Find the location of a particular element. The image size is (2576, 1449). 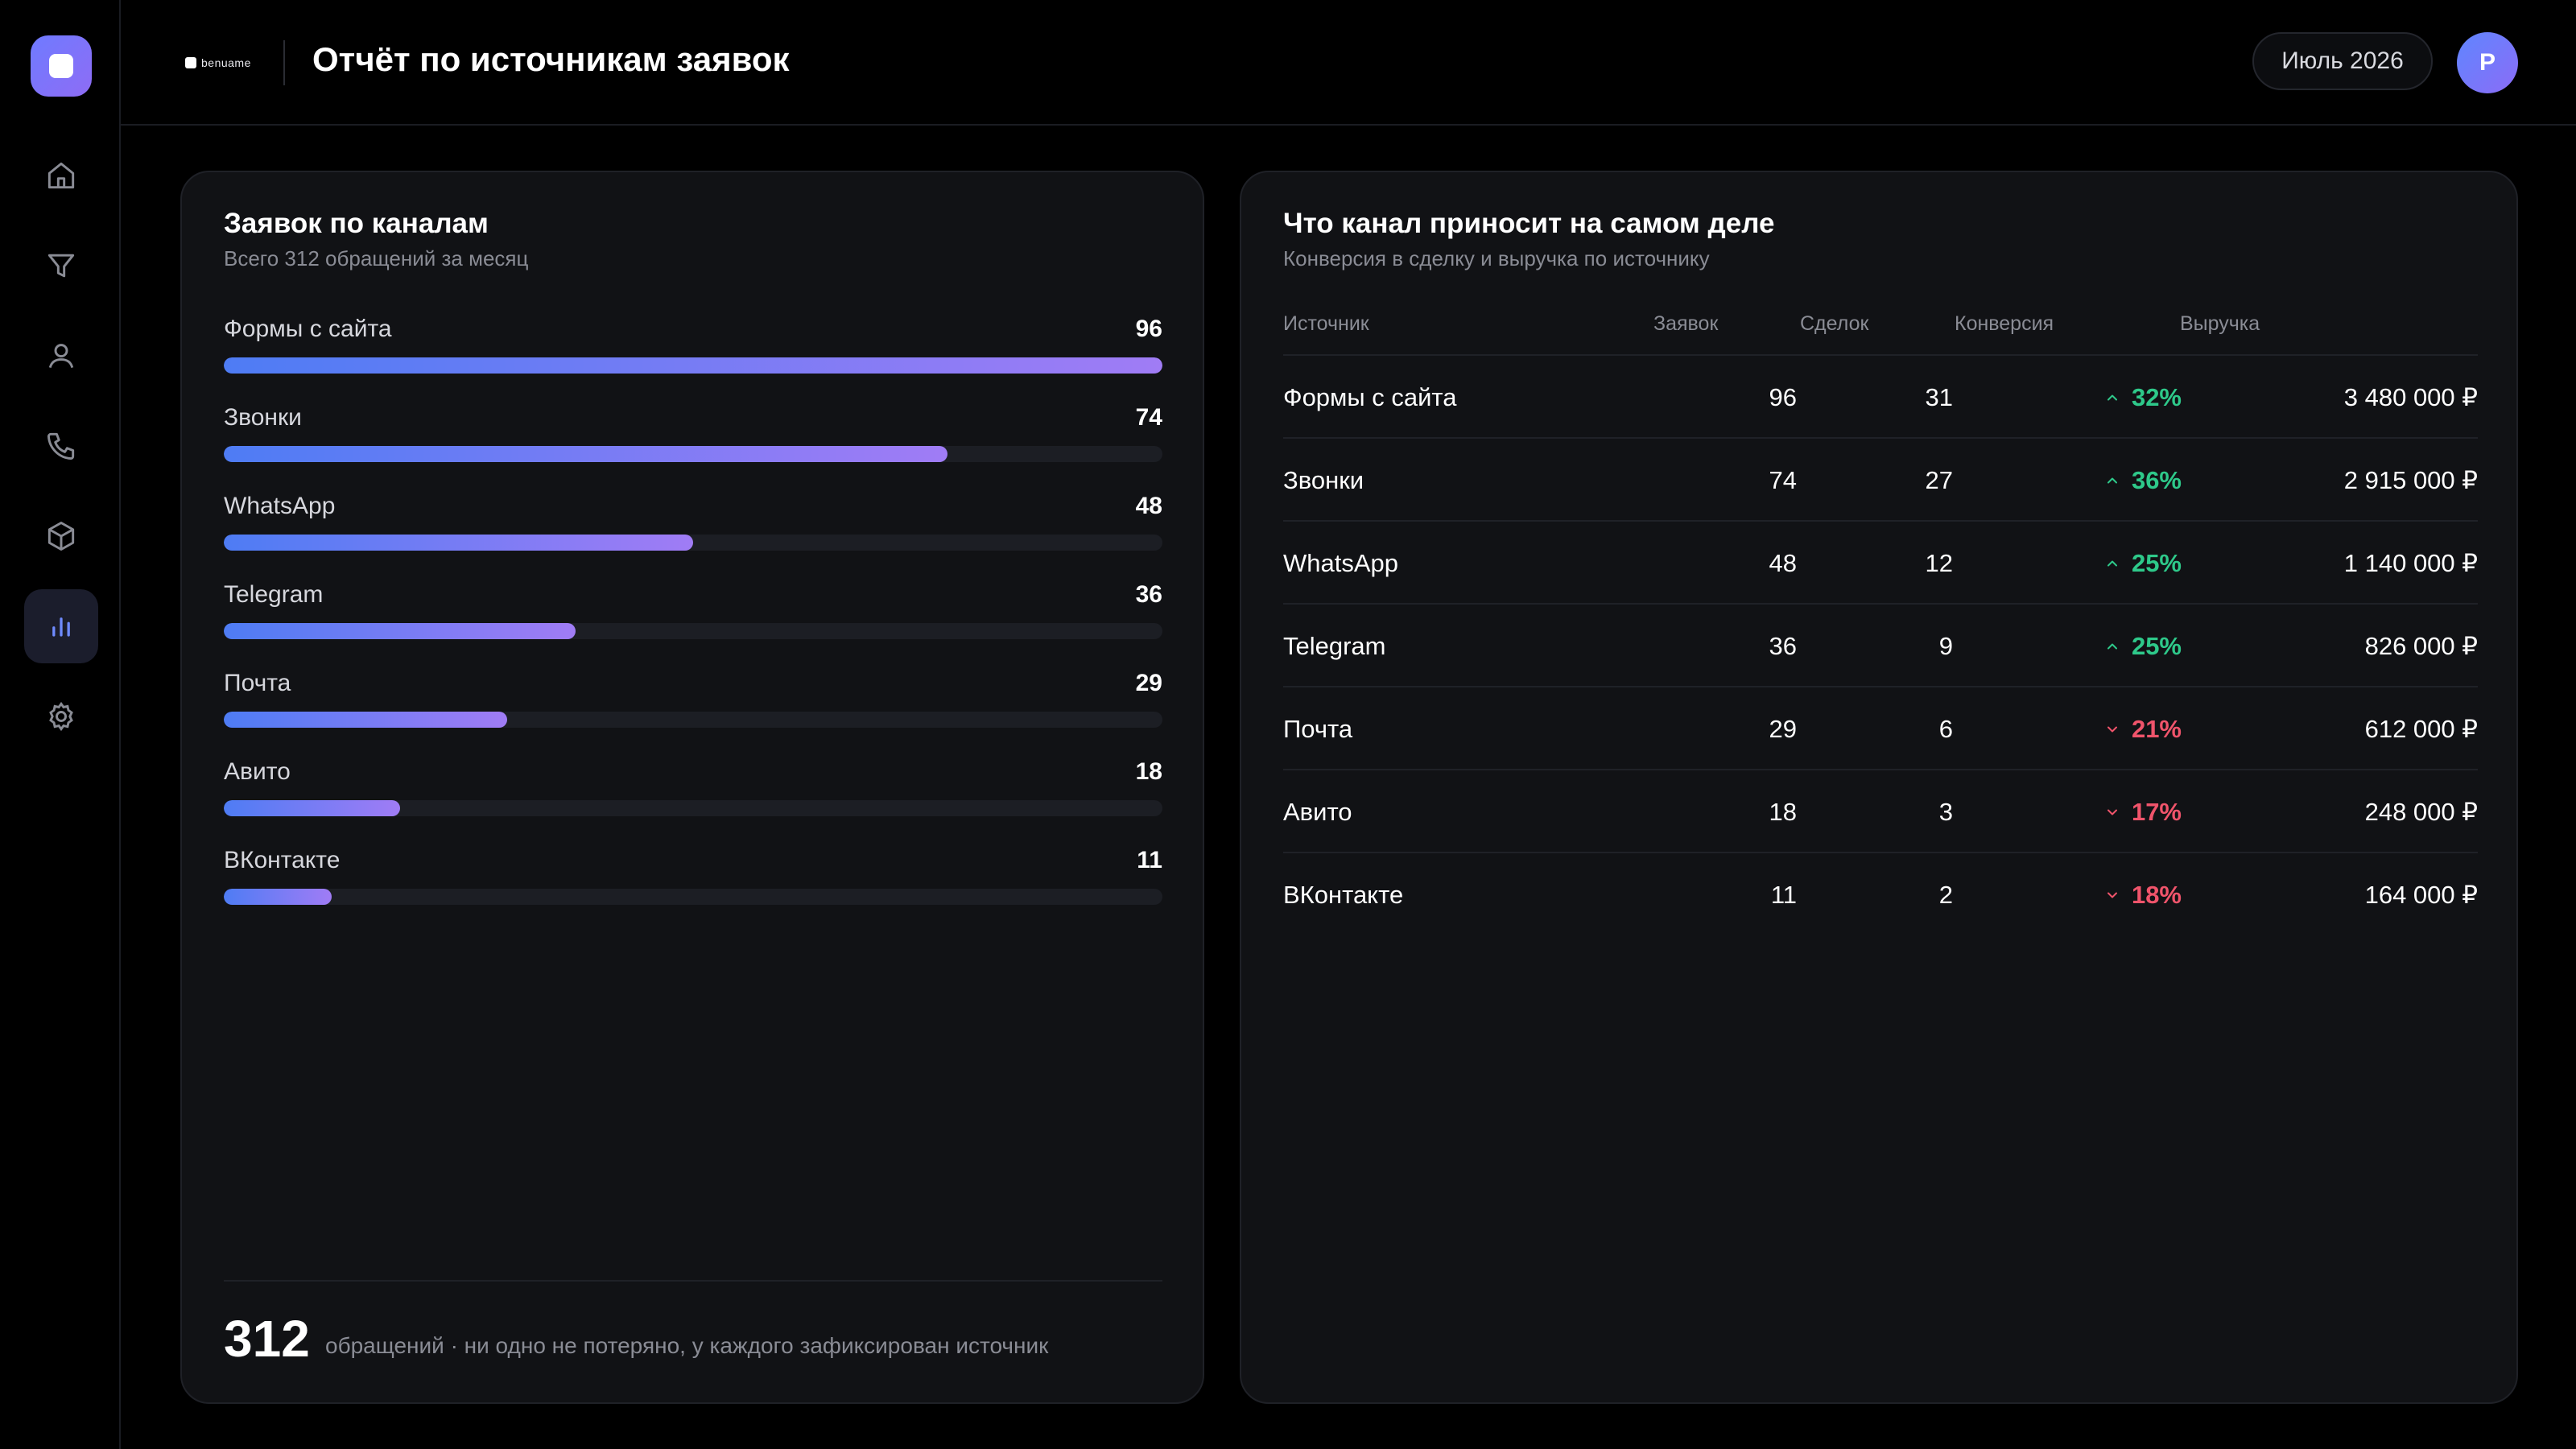

cell-deals: 12 is located at coordinates (1939, 563).